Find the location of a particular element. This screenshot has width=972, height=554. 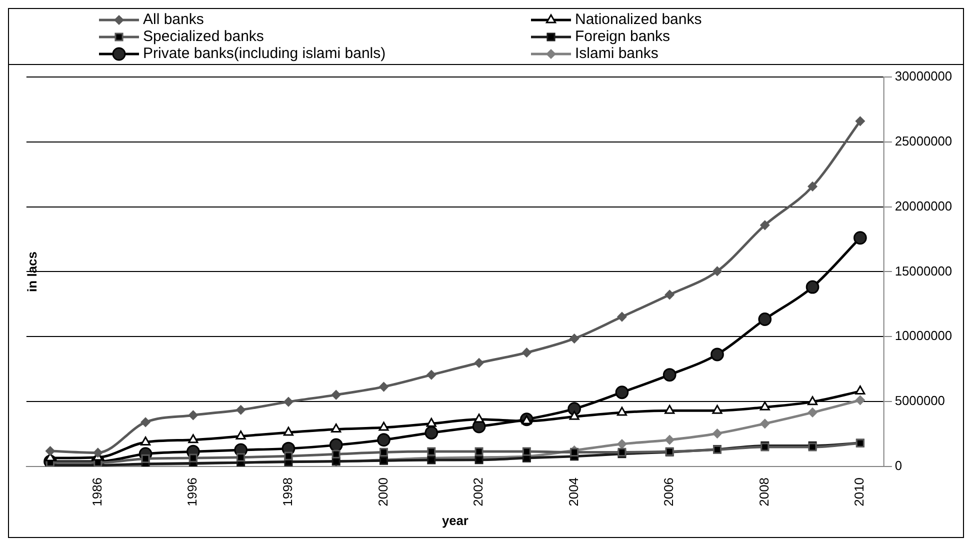

x-tick-label: 1998 is located at coordinates (287, 491).